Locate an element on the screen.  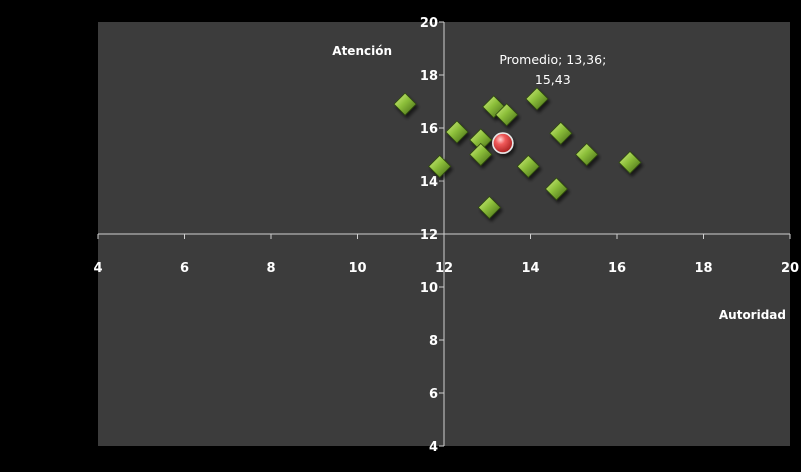
x-tick-label: 8 is located at coordinates (270, 268).